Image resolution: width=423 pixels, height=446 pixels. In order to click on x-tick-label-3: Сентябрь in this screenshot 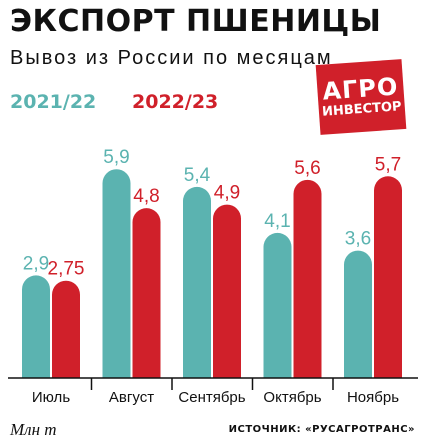, I will do `click(211, 397)`.